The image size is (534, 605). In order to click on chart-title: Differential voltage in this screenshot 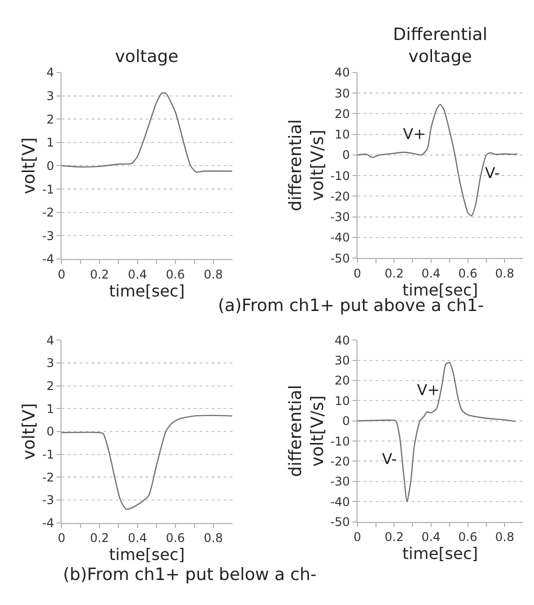, I will do `click(440, 46)`.